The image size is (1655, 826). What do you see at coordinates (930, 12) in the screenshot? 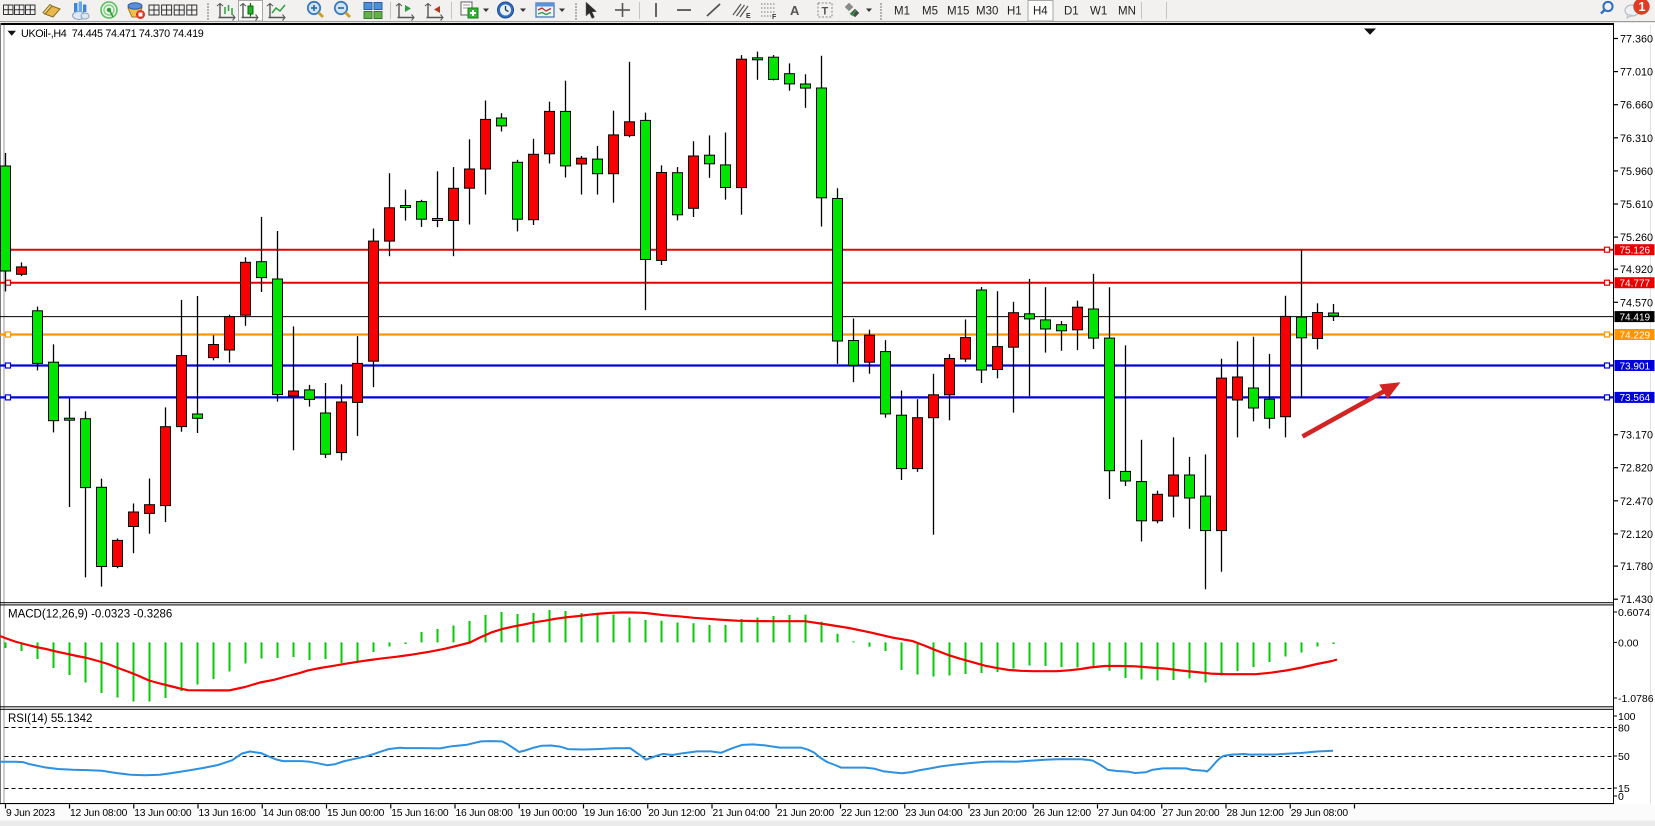
I see `svg-text: M5` at bounding box center [930, 12].